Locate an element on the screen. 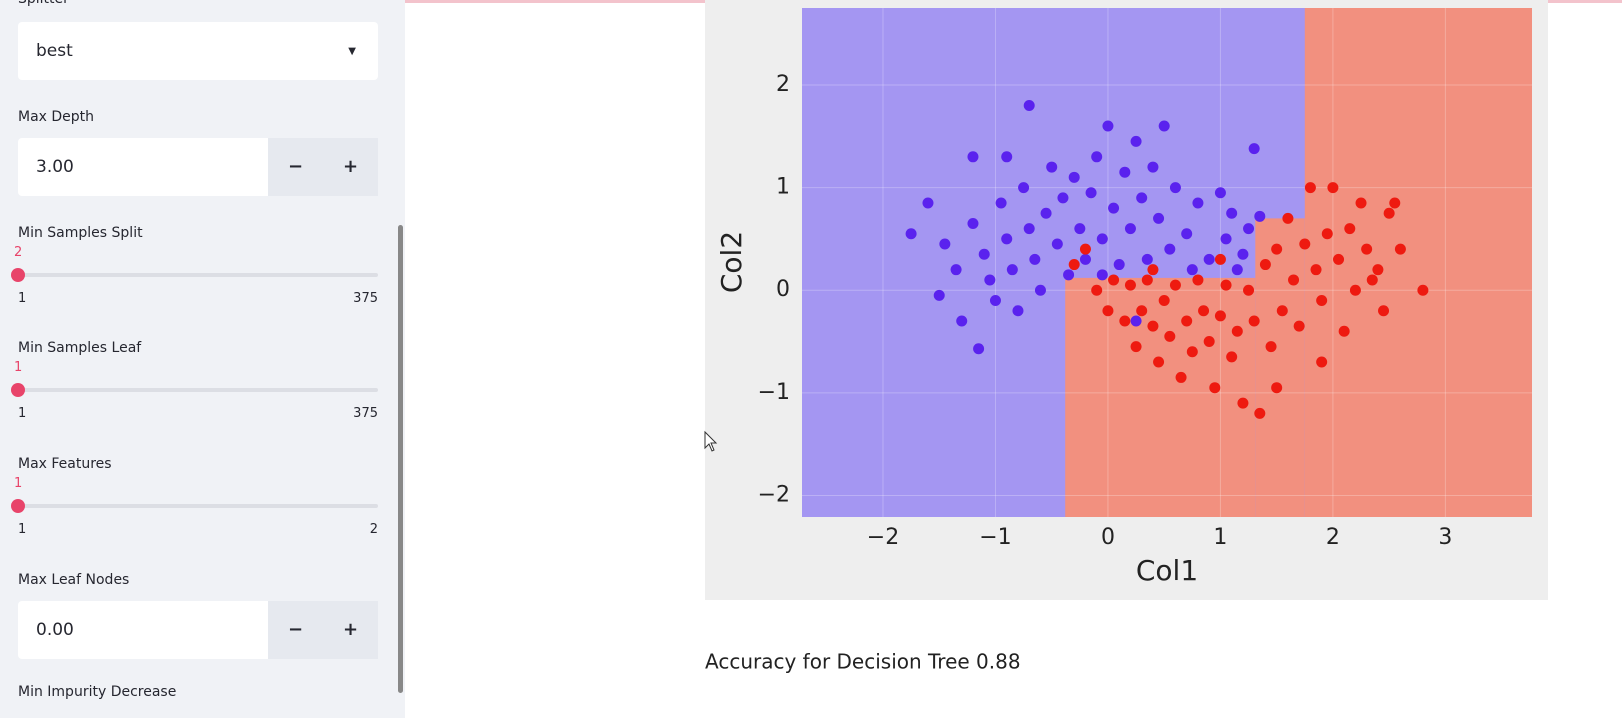 The image size is (1622, 718). slider-value: 2 is located at coordinates (18, 252).